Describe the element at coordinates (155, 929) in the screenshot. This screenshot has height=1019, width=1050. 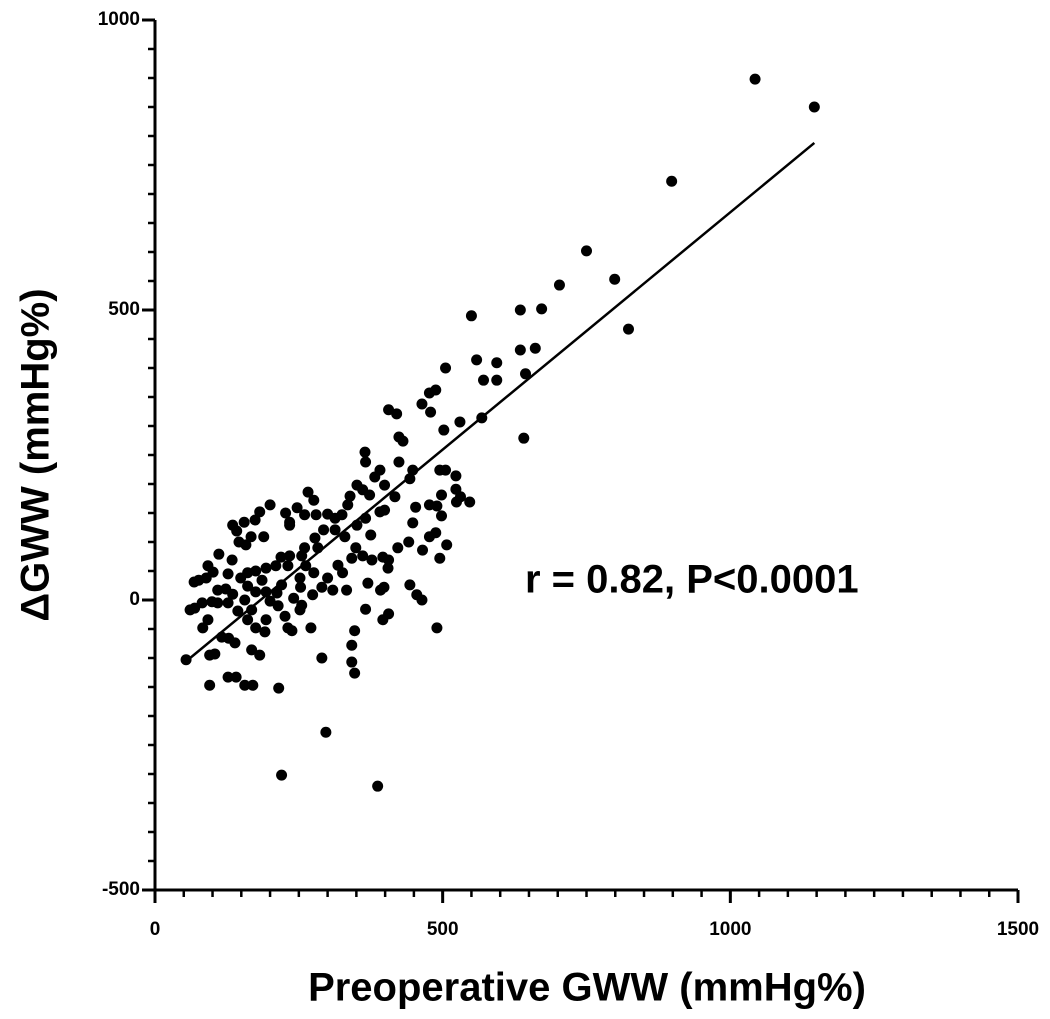
I see `x-tick-label: 0` at that location.